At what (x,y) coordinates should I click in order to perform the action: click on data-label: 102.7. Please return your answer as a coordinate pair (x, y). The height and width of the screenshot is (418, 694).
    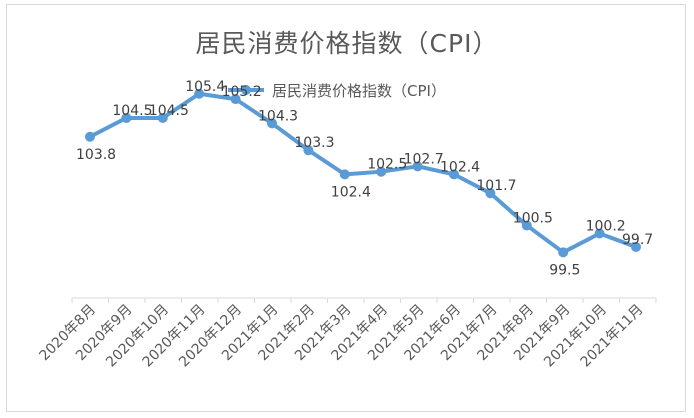
    Looking at the image, I should click on (424, 159).